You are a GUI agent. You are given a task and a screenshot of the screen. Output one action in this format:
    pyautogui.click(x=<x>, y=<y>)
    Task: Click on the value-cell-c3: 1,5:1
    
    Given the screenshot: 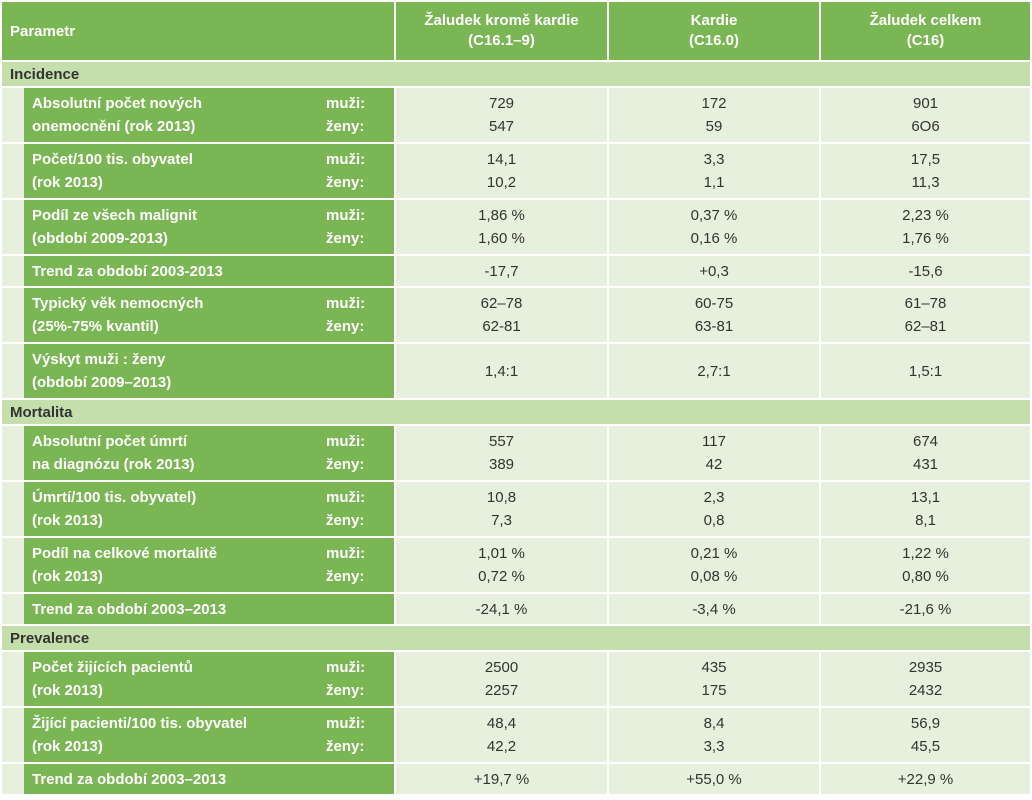 What is the action you would take?
    pyautogui.click(x=924, y=371)
    